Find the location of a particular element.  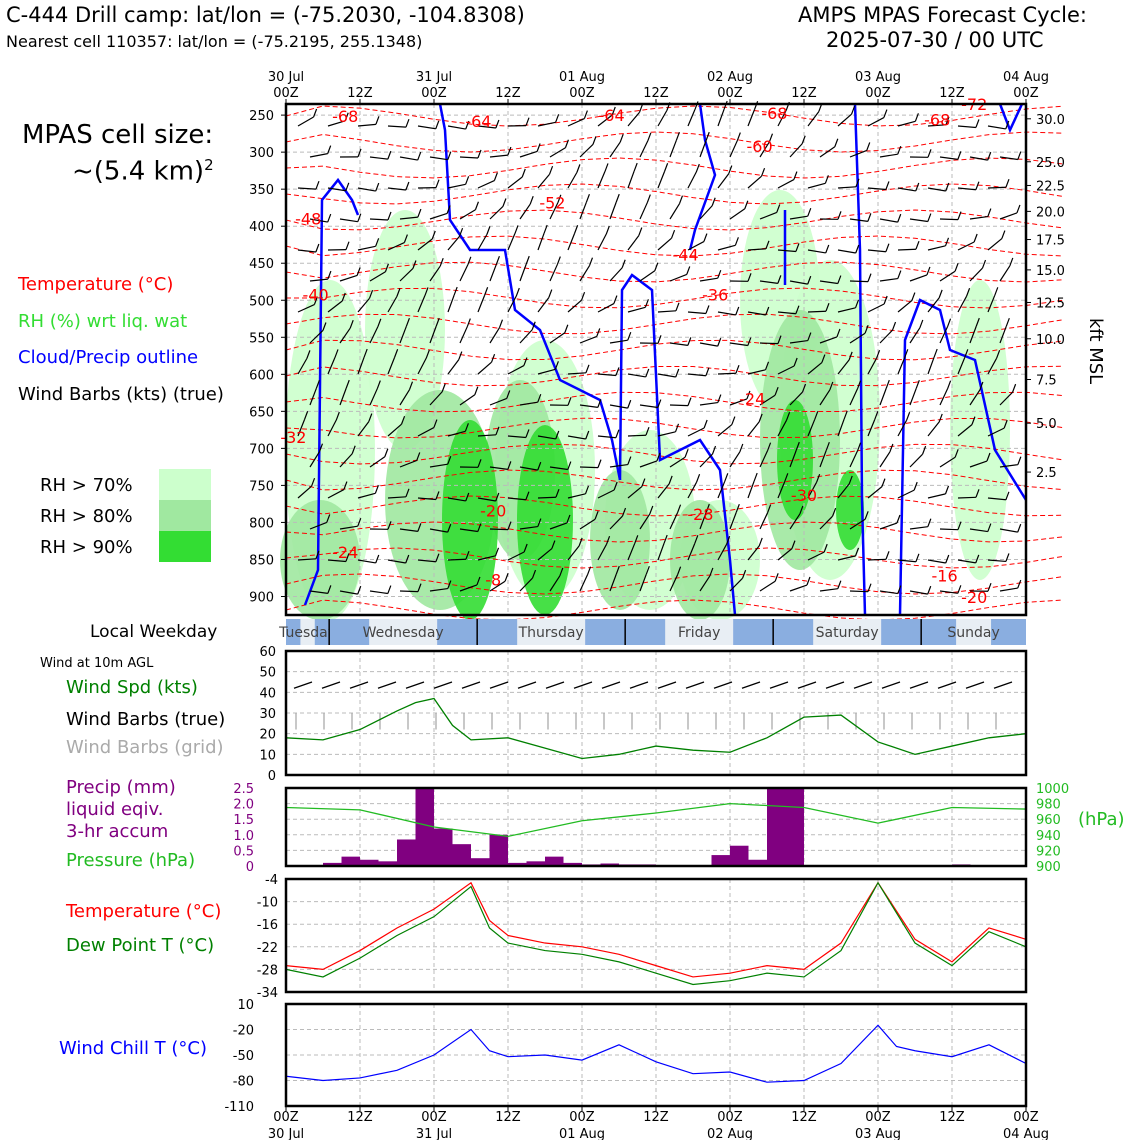

temp-tick-label: -4 is located at coordinates (271, 880).